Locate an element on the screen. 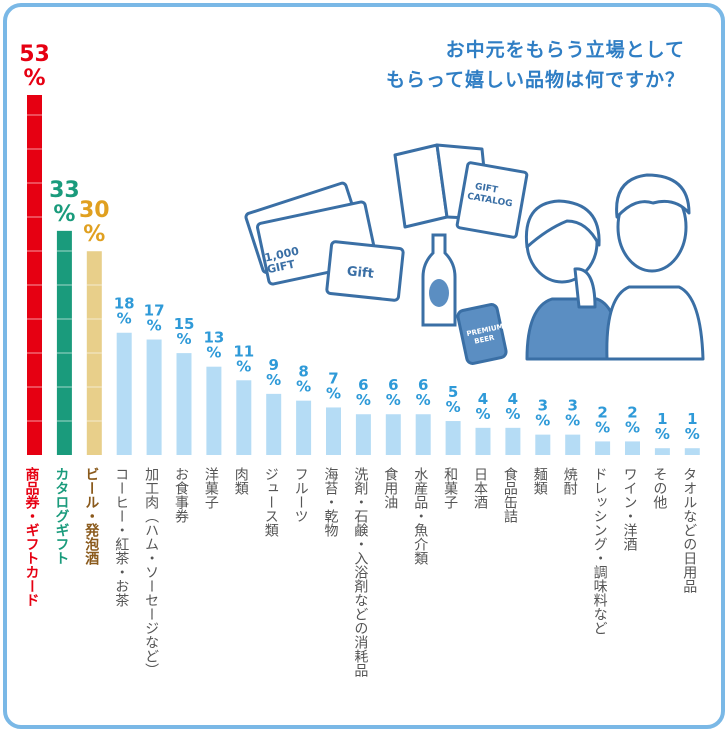 The width and height of the screenshot is (726, 730). value-label: 7 is located at coordinates (333, 378).